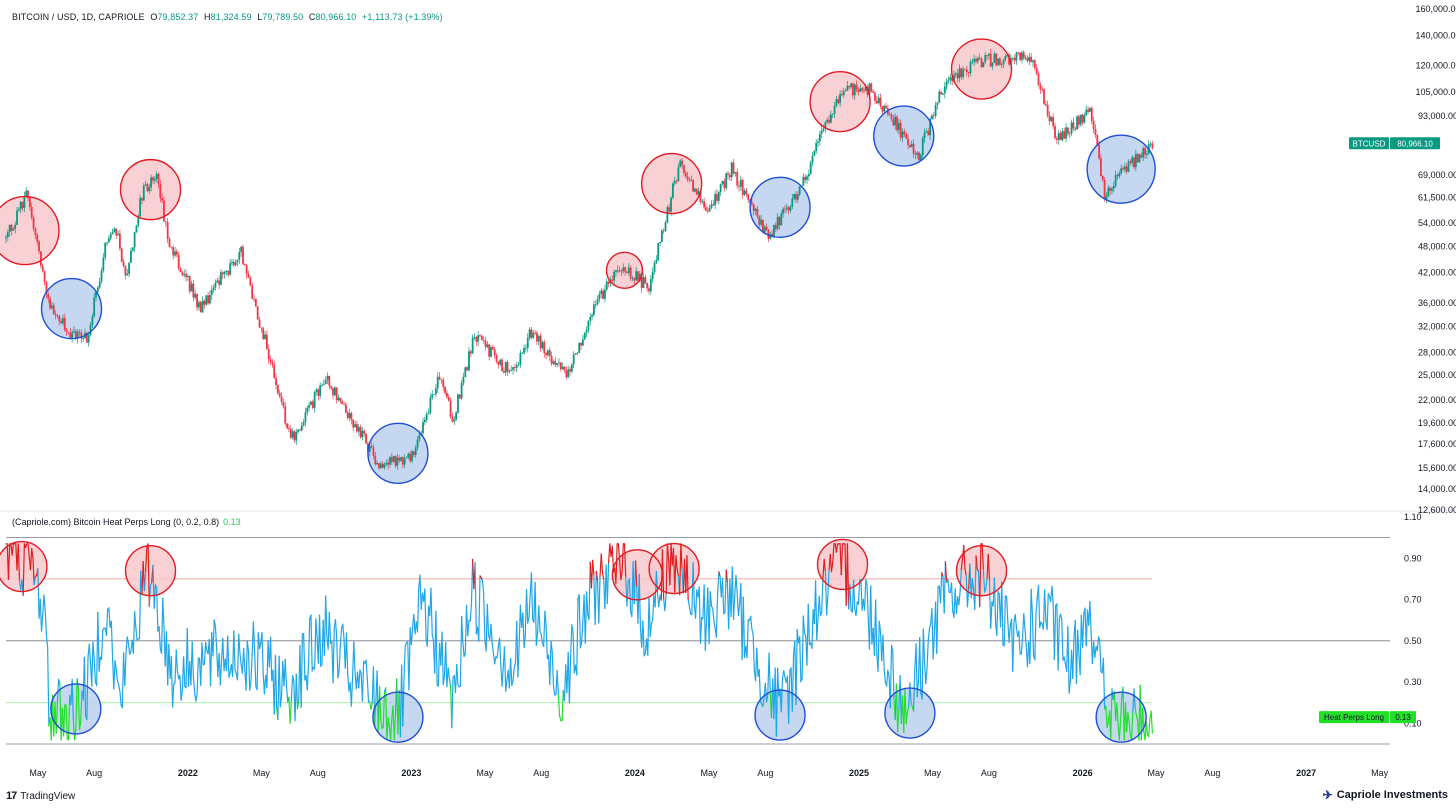  I want to click on tradingview-brand: 17 TradingView, so click(40, 796).